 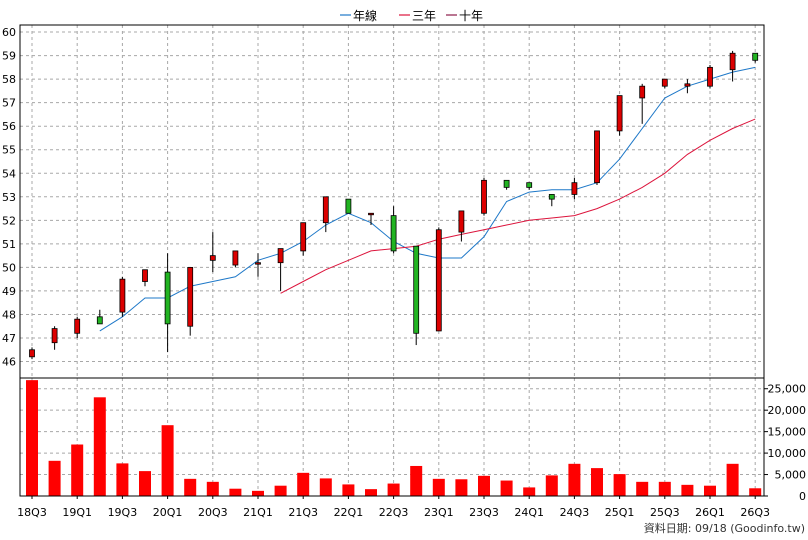 What do you see at coordinates (787, 453) in the screenshot?
I see `volume-tick-label: 10,000` at bounding box center [787, 453].